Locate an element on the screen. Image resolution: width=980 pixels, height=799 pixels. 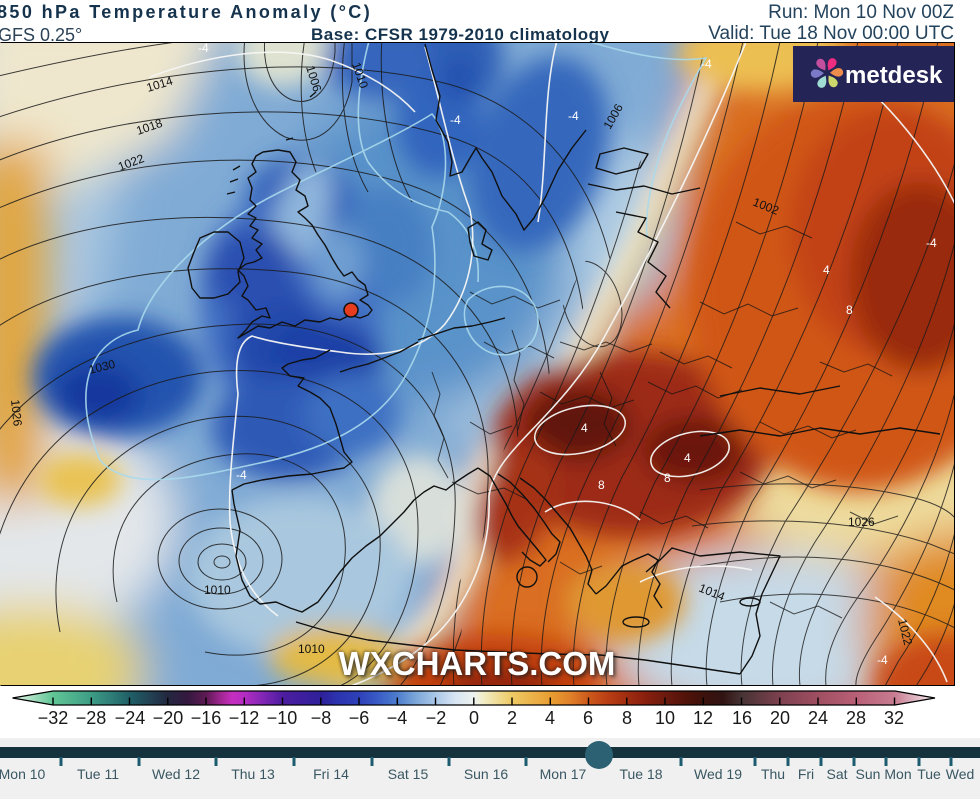
svg-text: WXCHARTS.COM is located at coordinates (477, 663).